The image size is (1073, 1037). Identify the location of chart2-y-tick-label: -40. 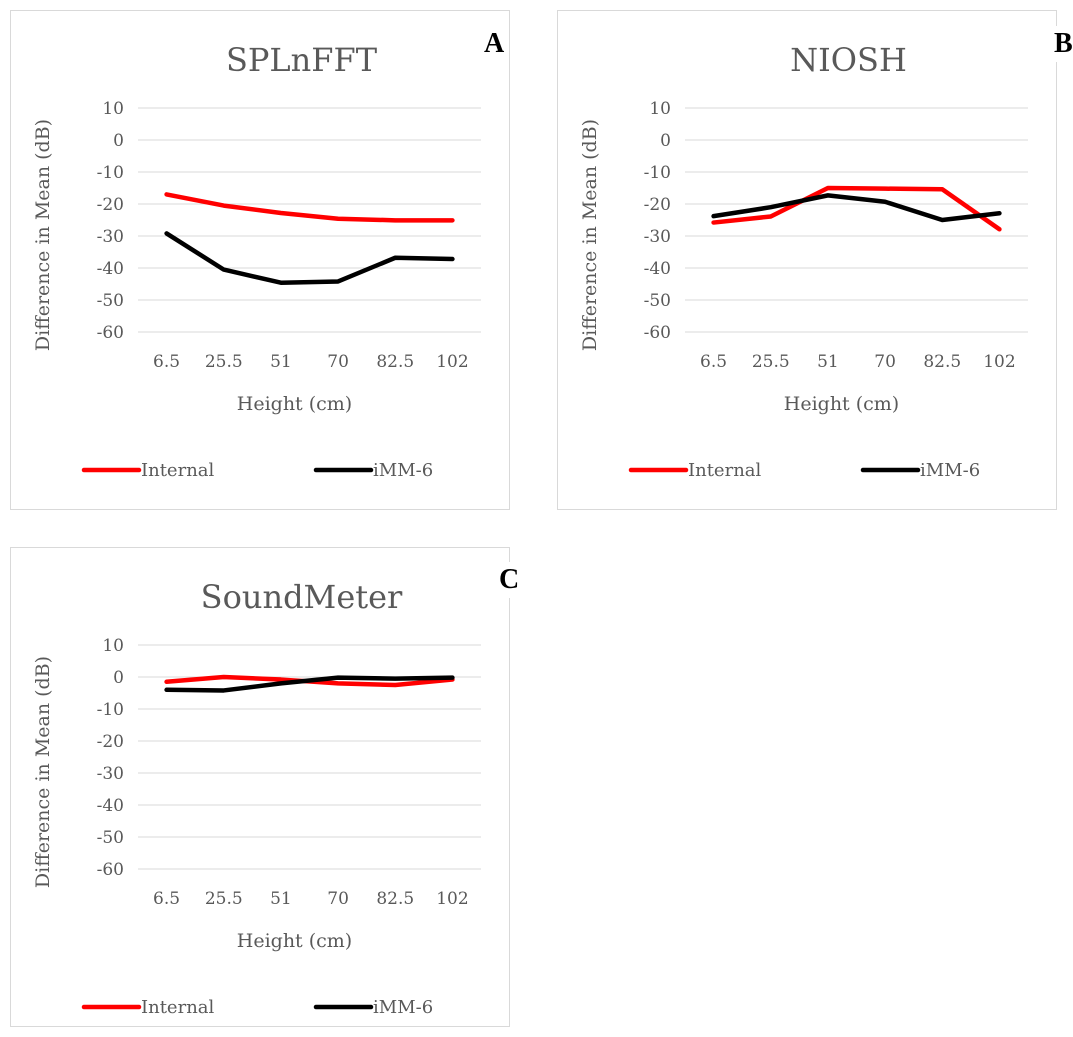
(110, 806).